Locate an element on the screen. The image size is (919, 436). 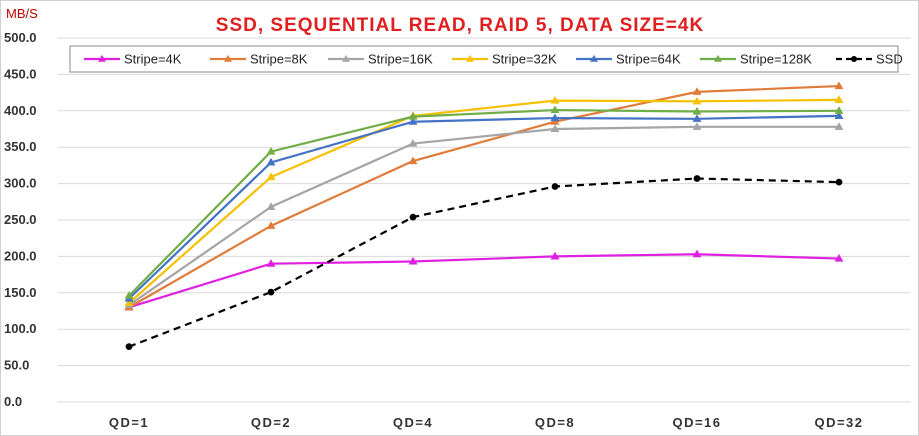
y-tick-label: 200.0 is located at coordinates (20, 255).